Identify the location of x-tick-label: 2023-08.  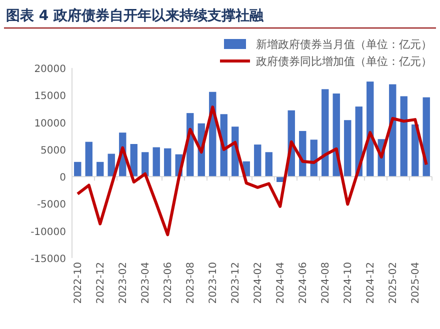
(191, 283).